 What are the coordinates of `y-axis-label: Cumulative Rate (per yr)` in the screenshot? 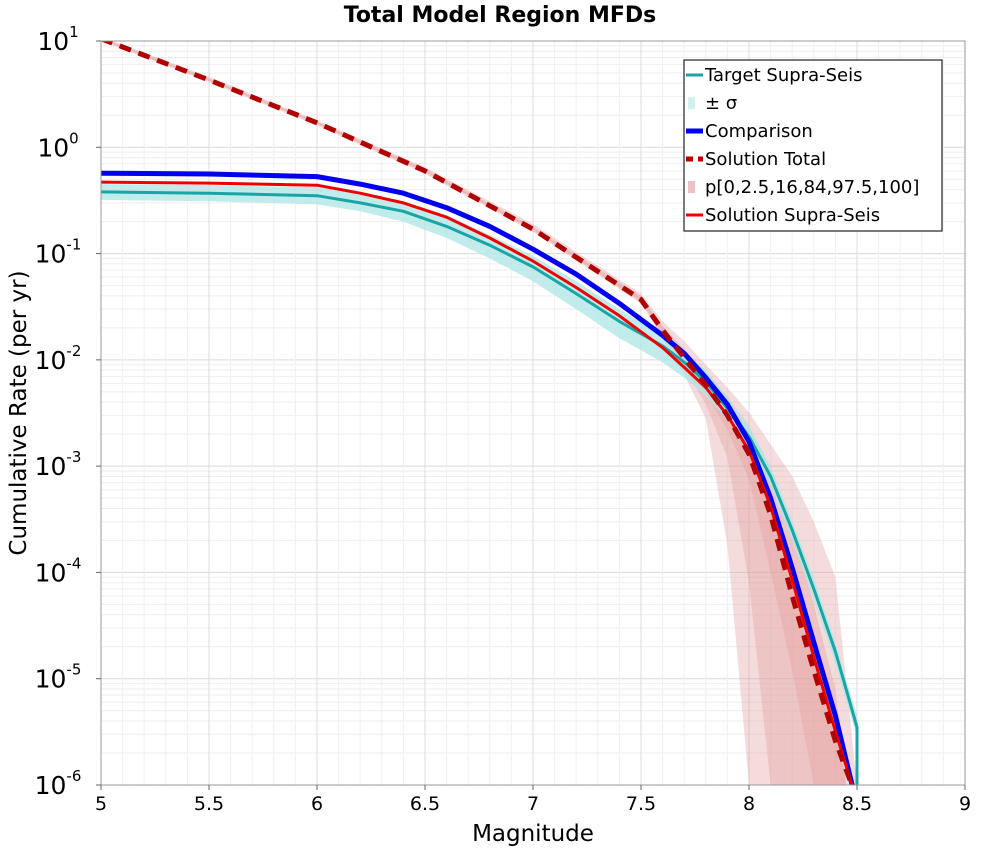 It's located at (19, 412).